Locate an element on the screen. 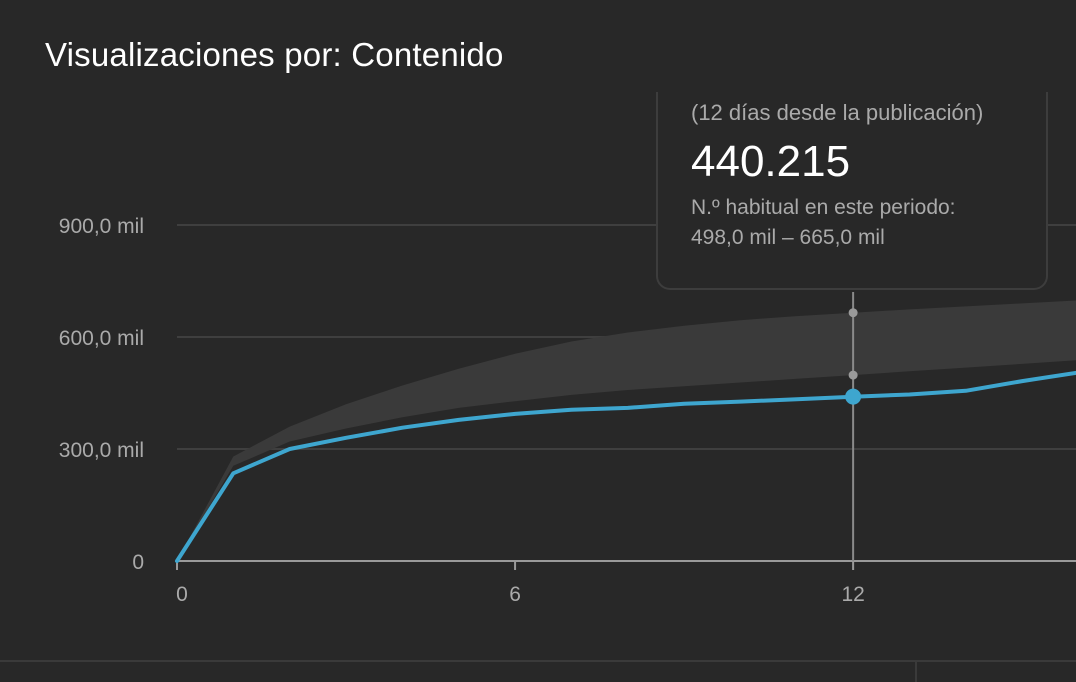 The width and height of the screenshot is (1076, 682). section-divider is located at coordinates (538, 661).